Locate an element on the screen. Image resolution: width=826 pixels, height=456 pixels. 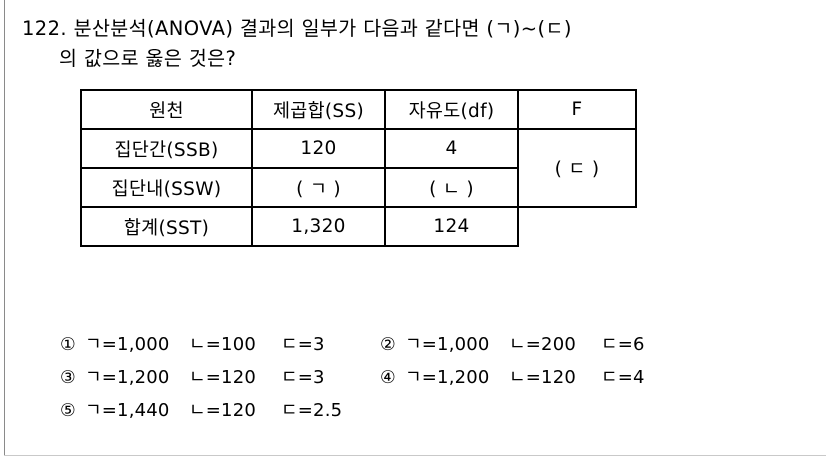
answer-choice-1: ① ㄱ=1,000 ㄴ=100 ㄷ=3 is located at coordinates (220, 343).